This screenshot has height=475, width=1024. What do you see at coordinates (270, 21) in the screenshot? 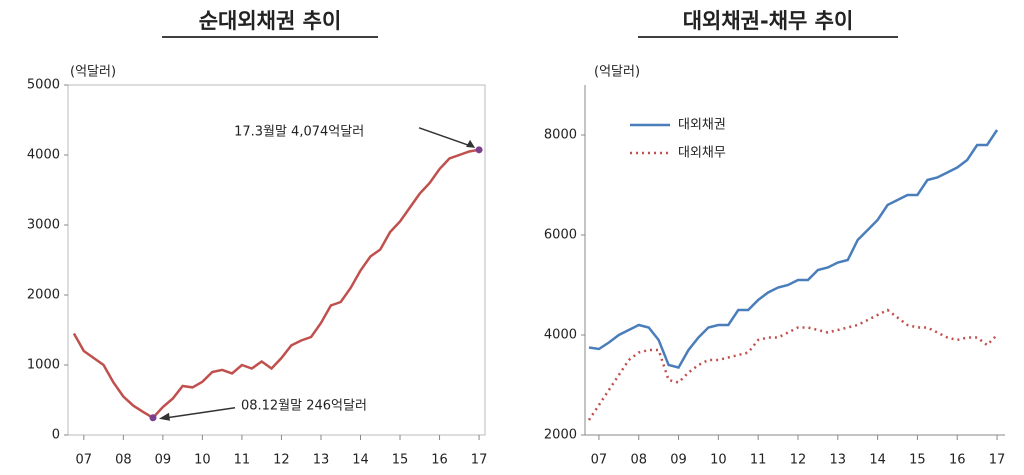
I see `chart-title: 순대외채권 추이` at bounding box center [270, 21].